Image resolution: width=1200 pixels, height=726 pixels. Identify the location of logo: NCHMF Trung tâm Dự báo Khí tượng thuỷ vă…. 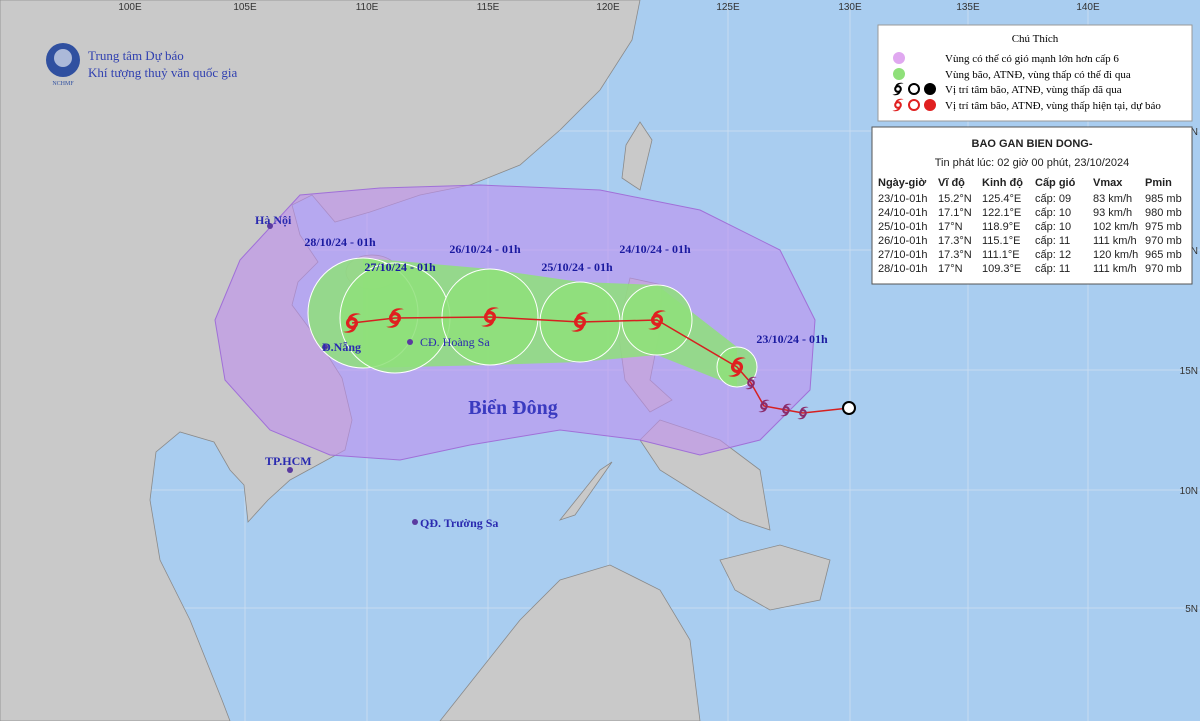
(142, 65).